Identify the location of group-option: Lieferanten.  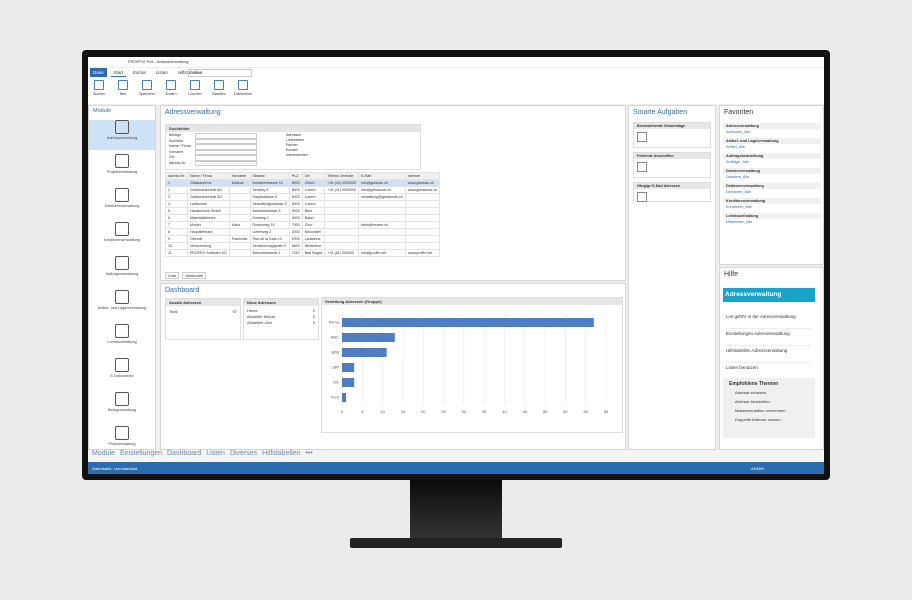
(295, 140).